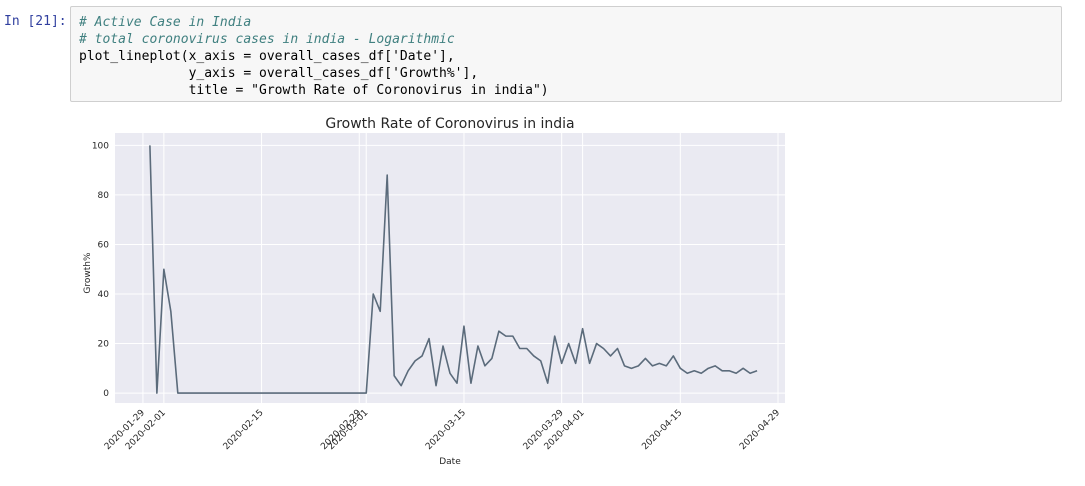 Image resolution: width=1085 pixels, height=486 pixels. What do you see at coordinates (104, 245) in the screenshot?
I see `y-tick-label: 60` at bounding box center [104, 245].